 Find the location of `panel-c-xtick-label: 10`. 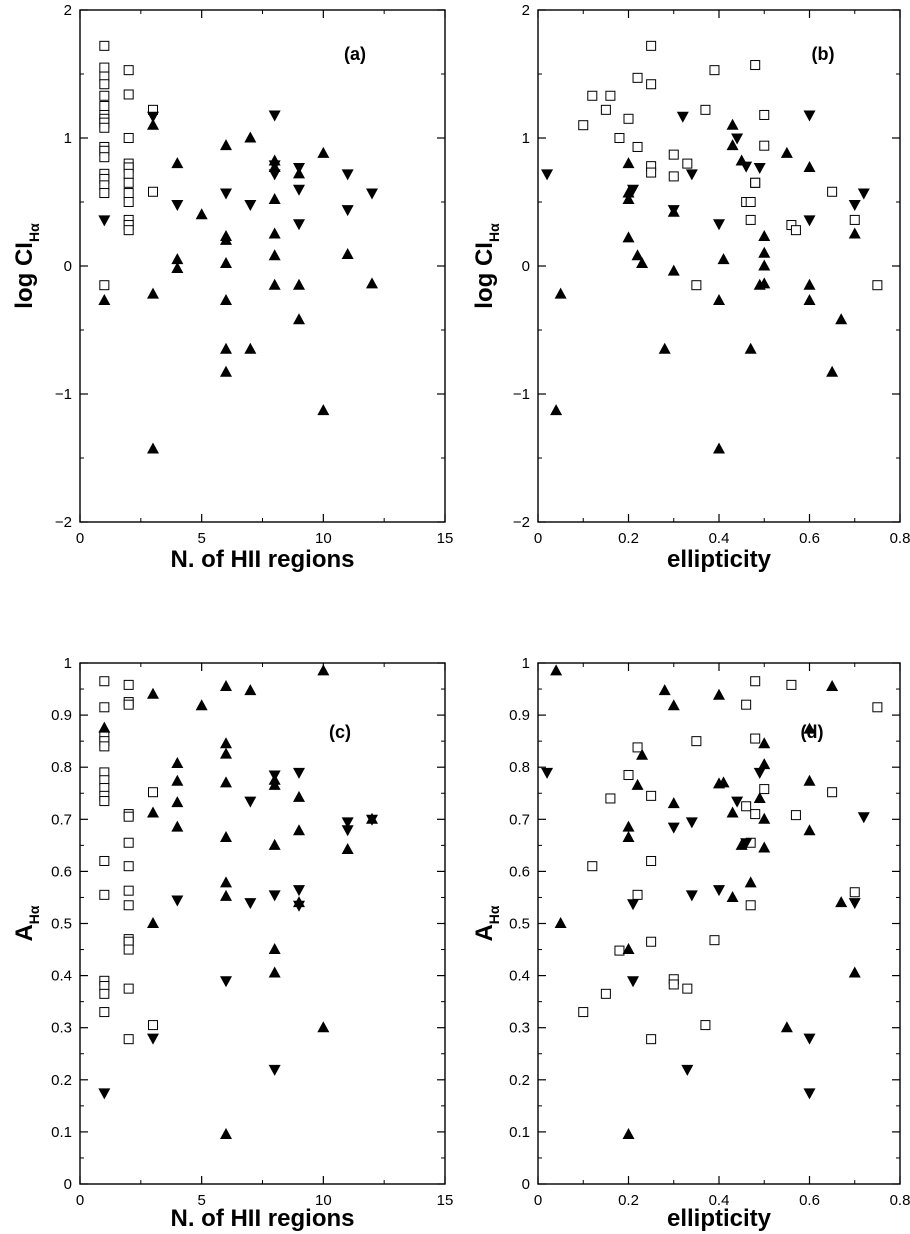

panel-c-xtick-label: 10 is located at coordinates (323, 1200).